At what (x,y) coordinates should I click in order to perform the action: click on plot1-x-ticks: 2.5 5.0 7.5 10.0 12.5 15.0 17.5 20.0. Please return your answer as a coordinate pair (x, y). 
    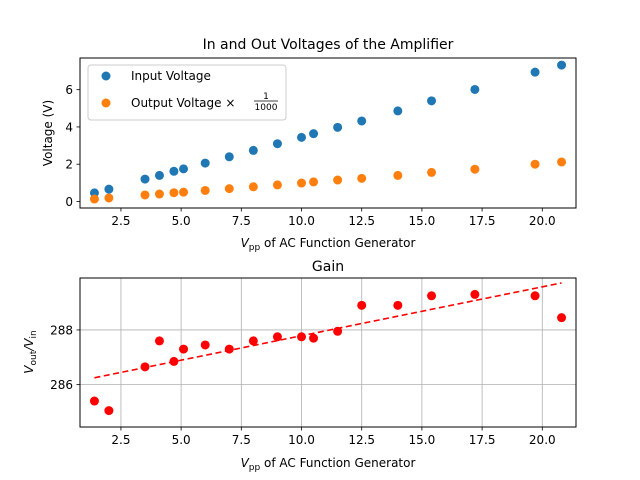
    Looking at the image, I should click on (333, 218).